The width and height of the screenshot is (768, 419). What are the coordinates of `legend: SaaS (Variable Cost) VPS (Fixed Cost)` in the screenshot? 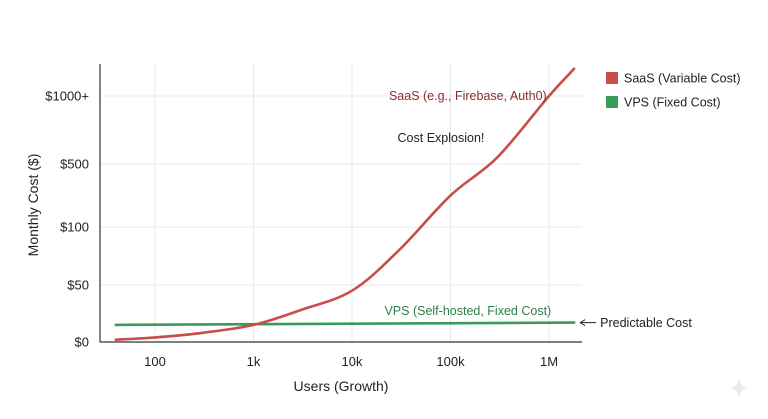 It's located at (673, 91).